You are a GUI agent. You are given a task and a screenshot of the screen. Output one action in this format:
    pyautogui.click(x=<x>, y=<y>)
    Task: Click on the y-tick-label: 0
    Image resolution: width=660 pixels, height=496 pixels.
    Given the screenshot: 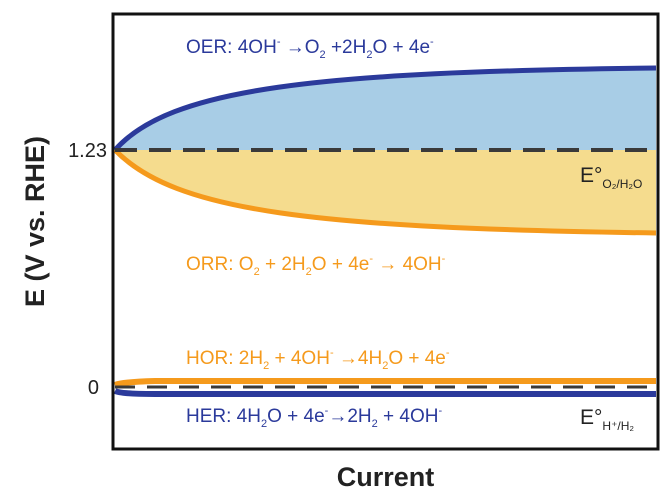 What is the action you would take?
    pyautogui.click(x=93, y=388)
    